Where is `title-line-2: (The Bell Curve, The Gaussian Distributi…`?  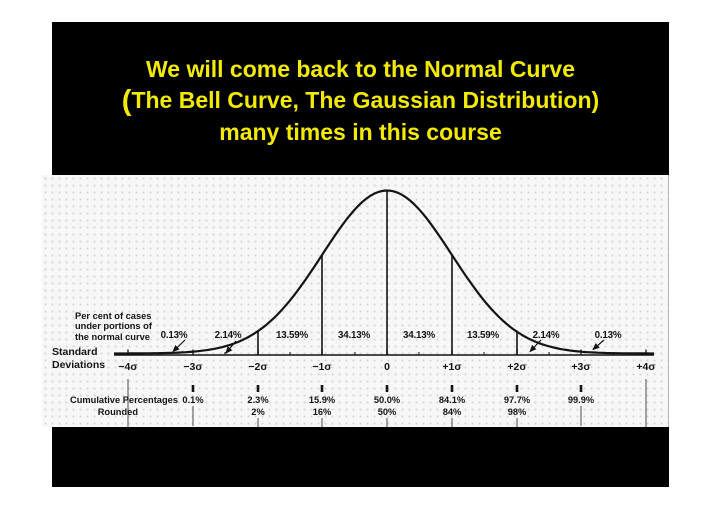 title-line-2: (The Bell Curve, The Gaussian Distributi… is located at coordinates (360, 101).